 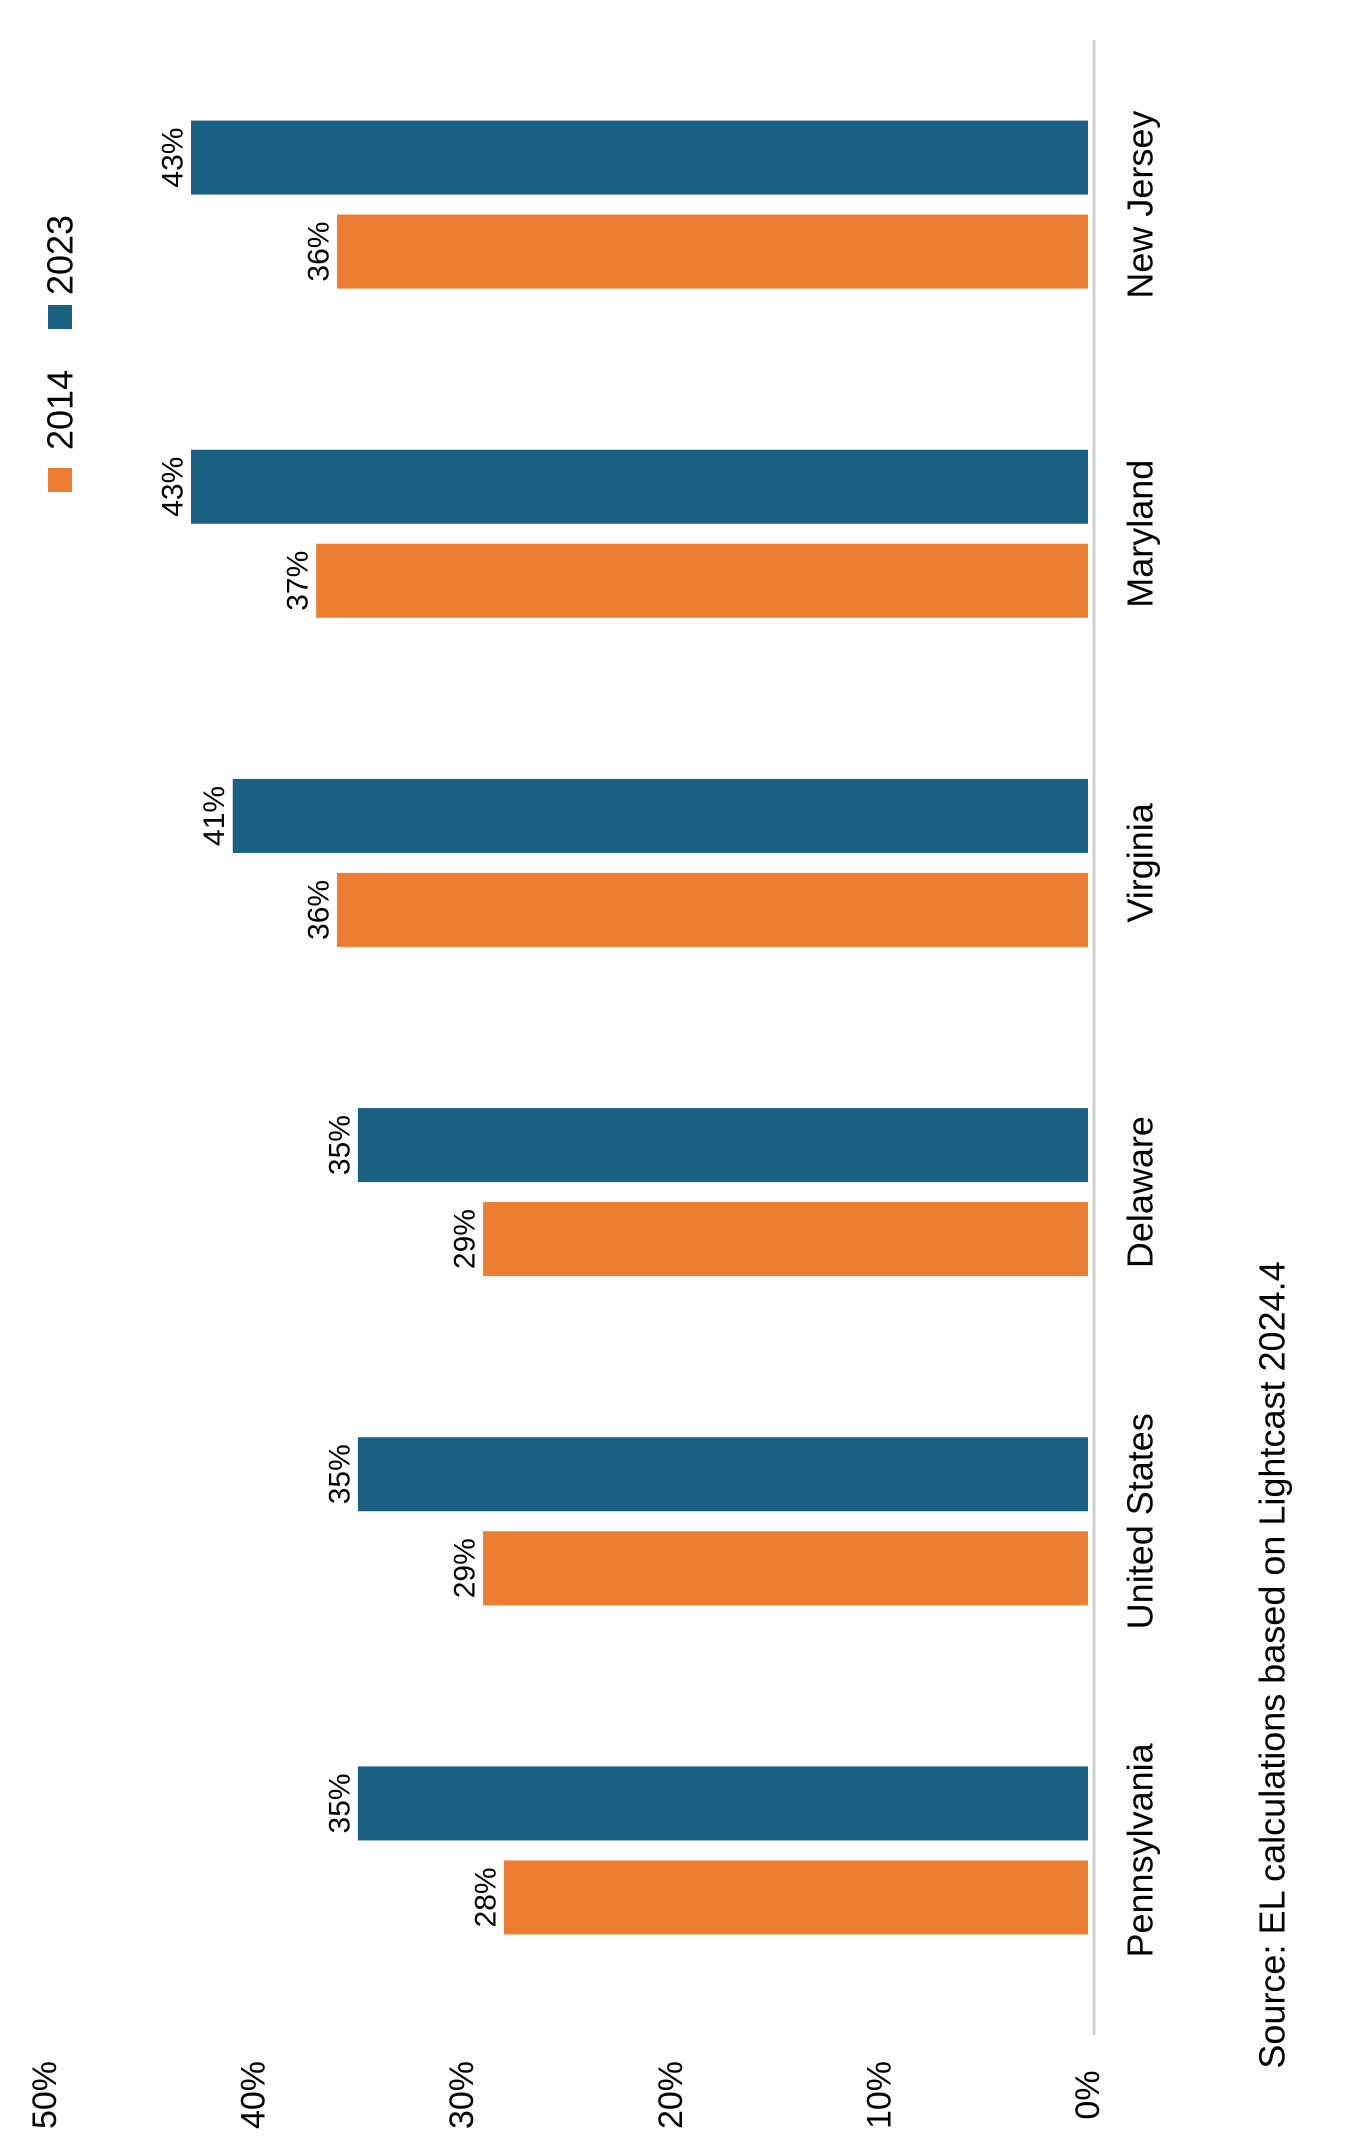 I want to click on data-label: 28%, so click(x=485, y=1897).